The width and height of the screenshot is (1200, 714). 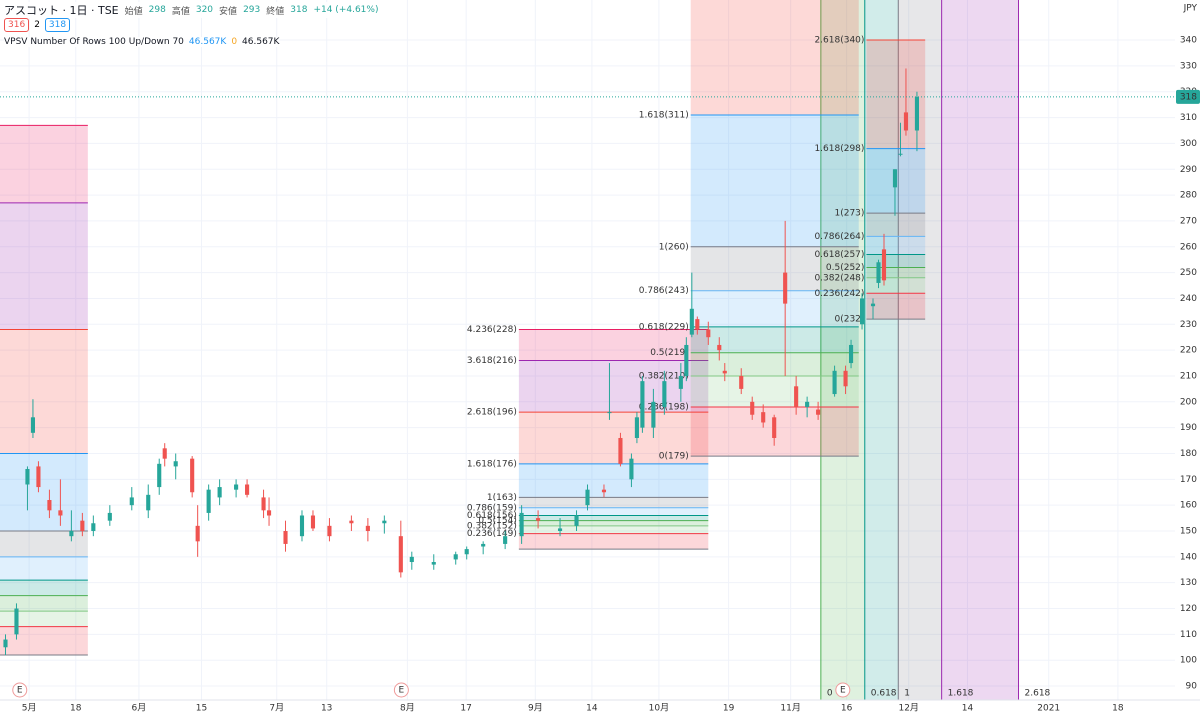 What do you see at coordinates (492, 534) in the screenshot?
I see `fib-label: 0.236(149)` at bounding box center [492, 534].